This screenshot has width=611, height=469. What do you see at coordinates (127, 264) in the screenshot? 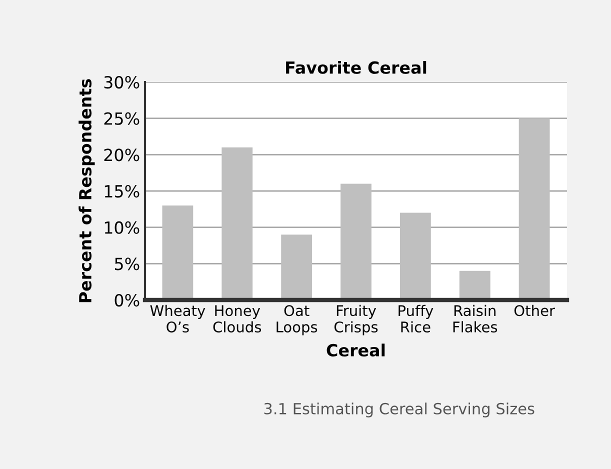
I see `y-tick-label: 5%` at bounding box center [127, 264].